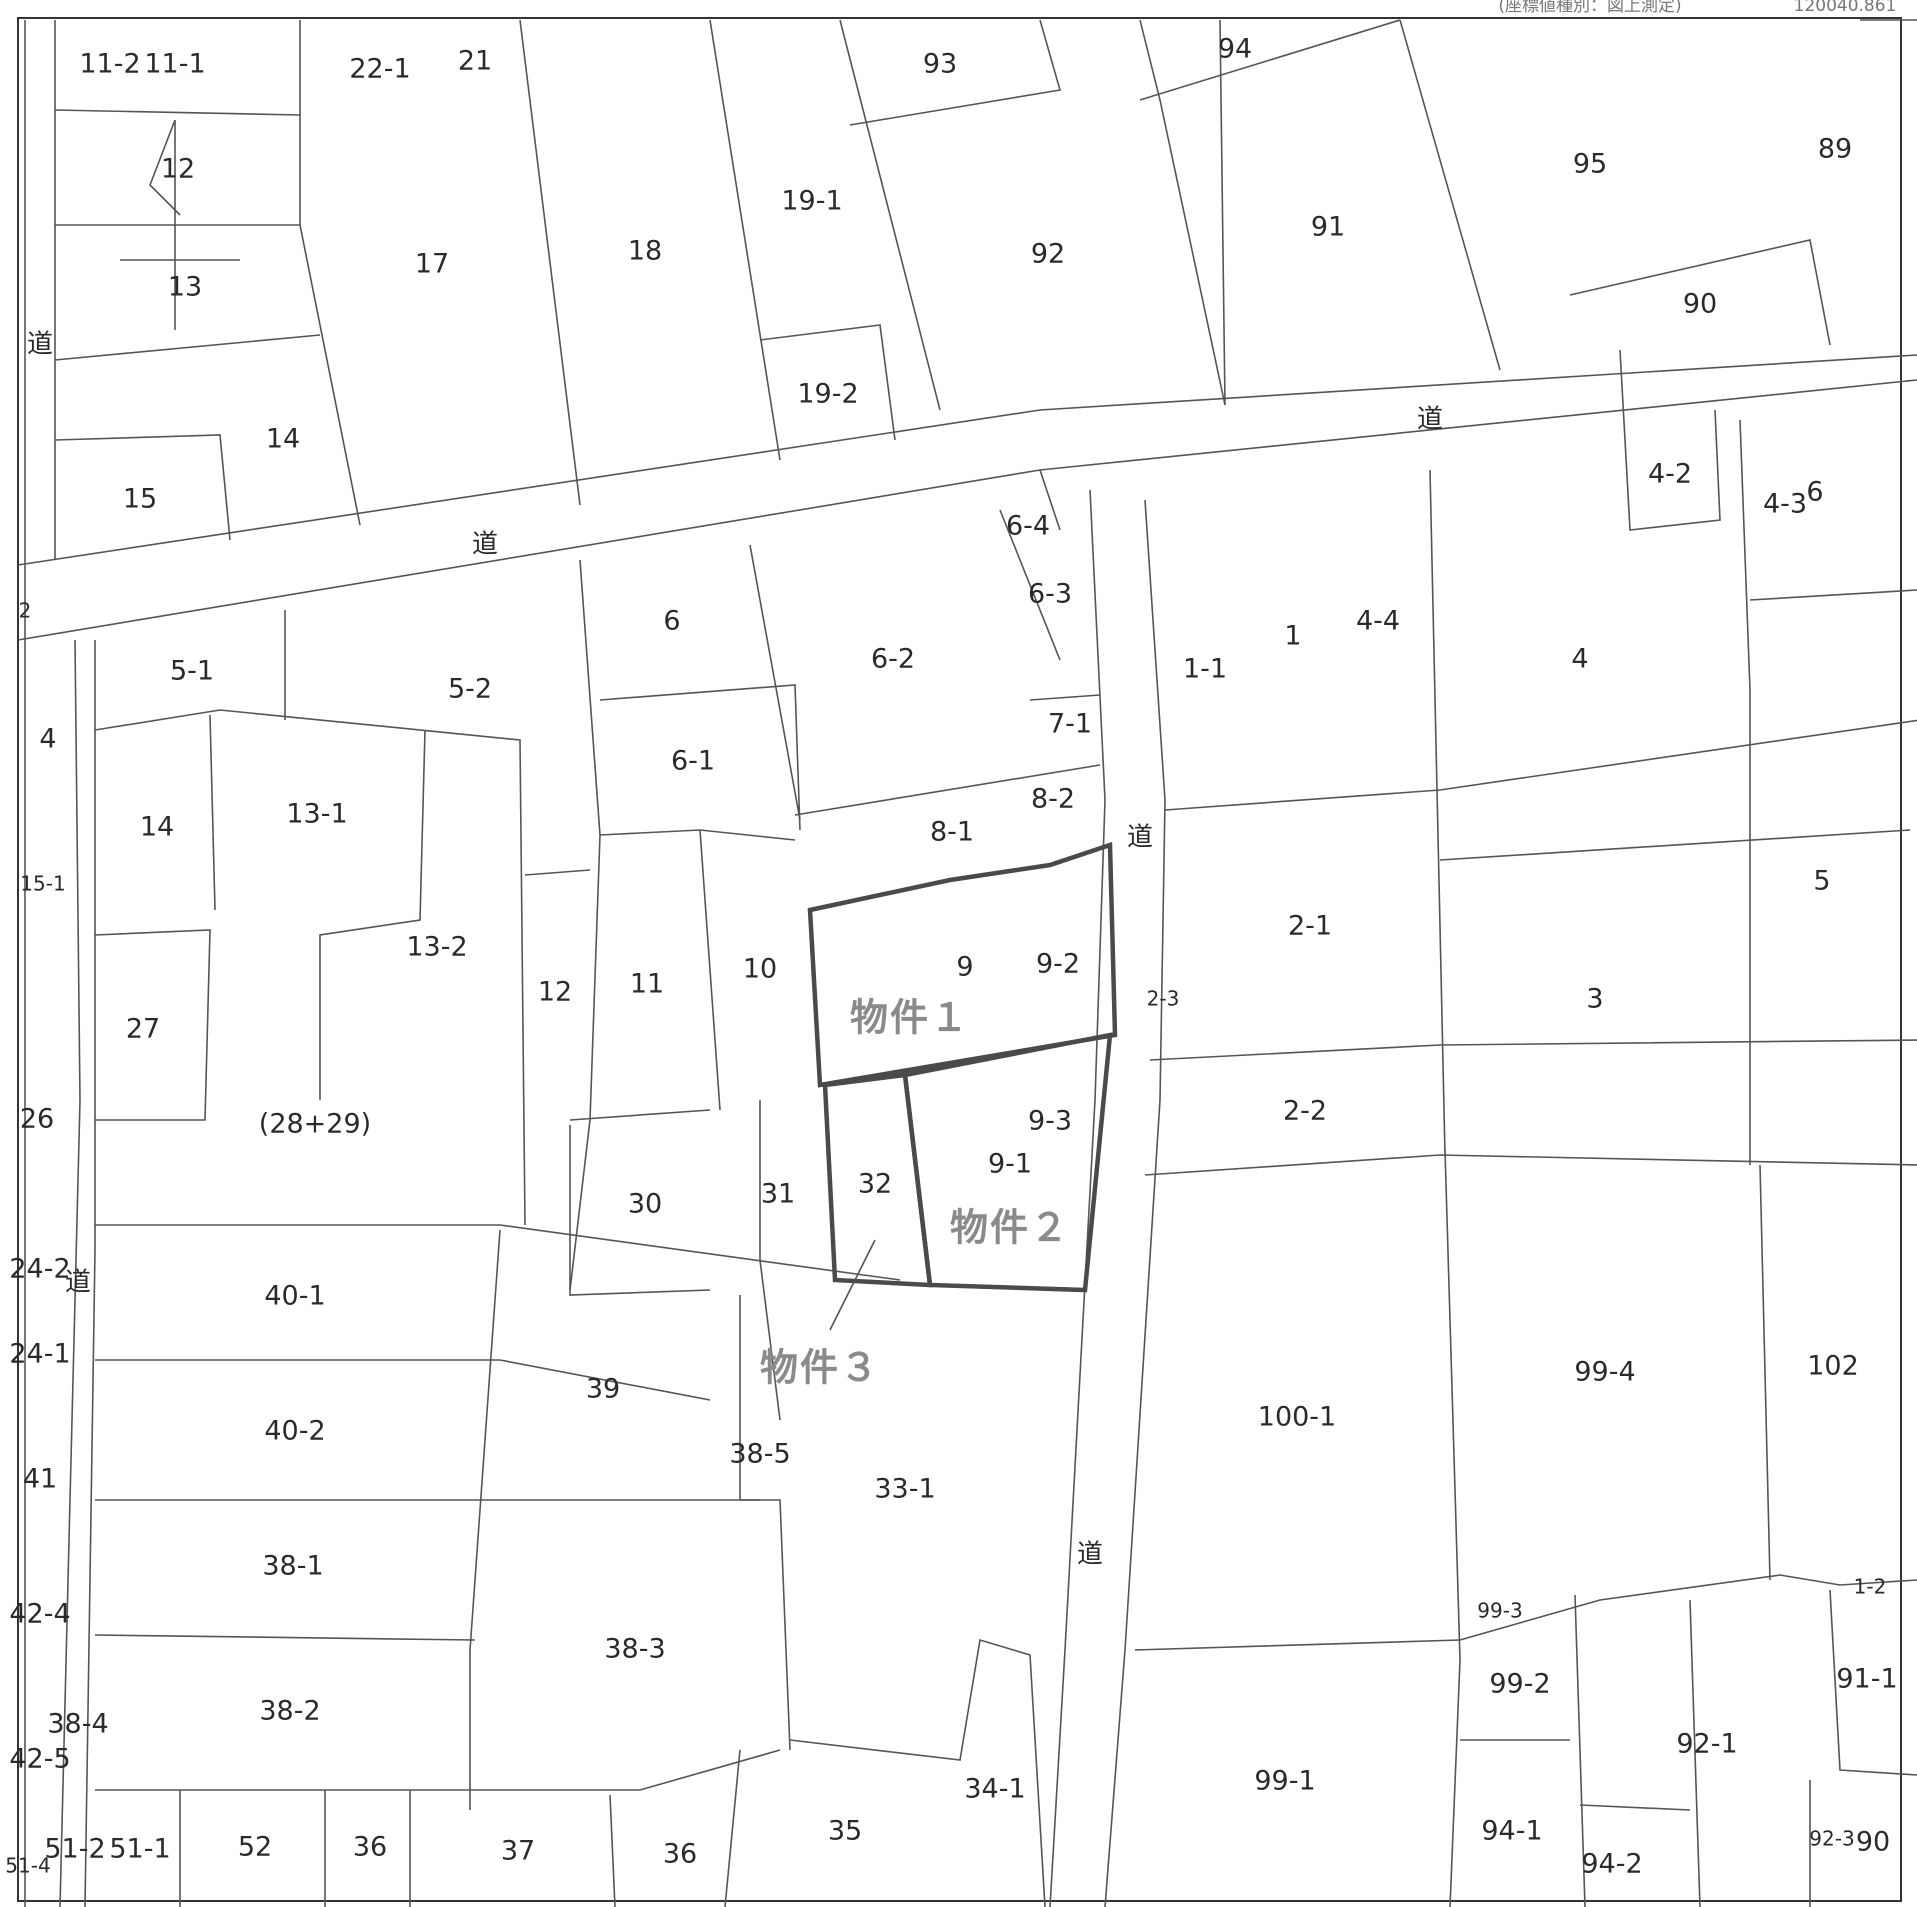 Image resolution: width=1917 pixels, height=1907 pixels. What do you see at coordinates (475, 61) in the screenshot?
I see `parcel-label: 21` at bounding box center [475, 61].